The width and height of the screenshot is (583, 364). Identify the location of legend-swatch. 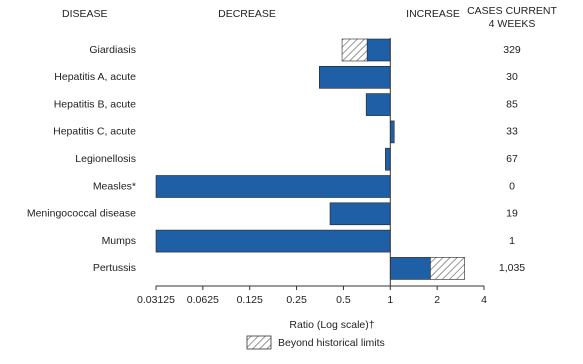
(259, 342).